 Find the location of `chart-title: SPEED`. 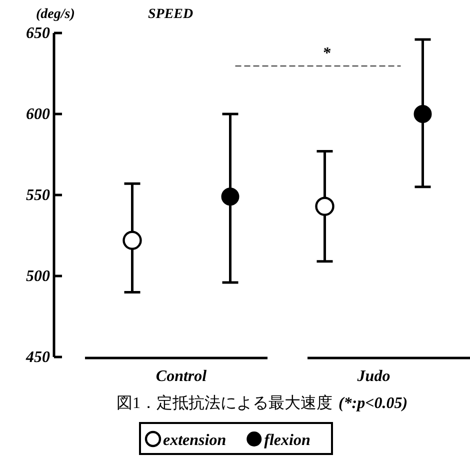

chart-title: SPEED is located at coordinates (171, 14).